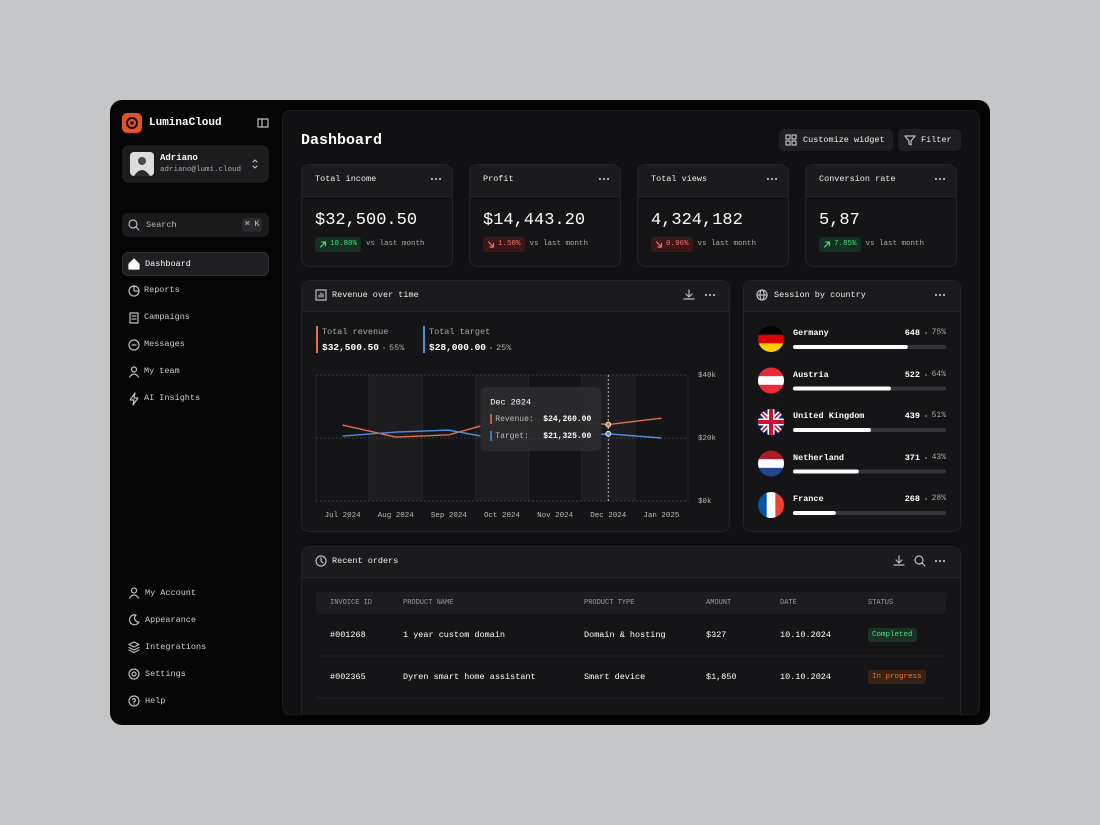 This screenshot has height=825, width=1100. I want to click on legend-share: 55%, so click(397, 348).